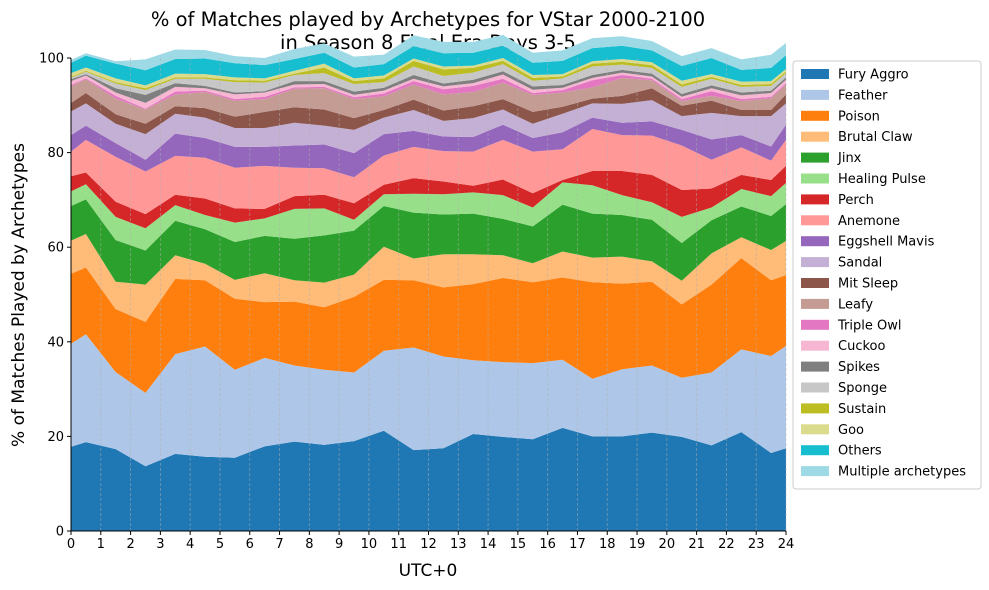  What do you see at coordinates (869, 221) in the screenshot?
I see `legend-label-anemone: Anemone` at bounding box center [869, 221].